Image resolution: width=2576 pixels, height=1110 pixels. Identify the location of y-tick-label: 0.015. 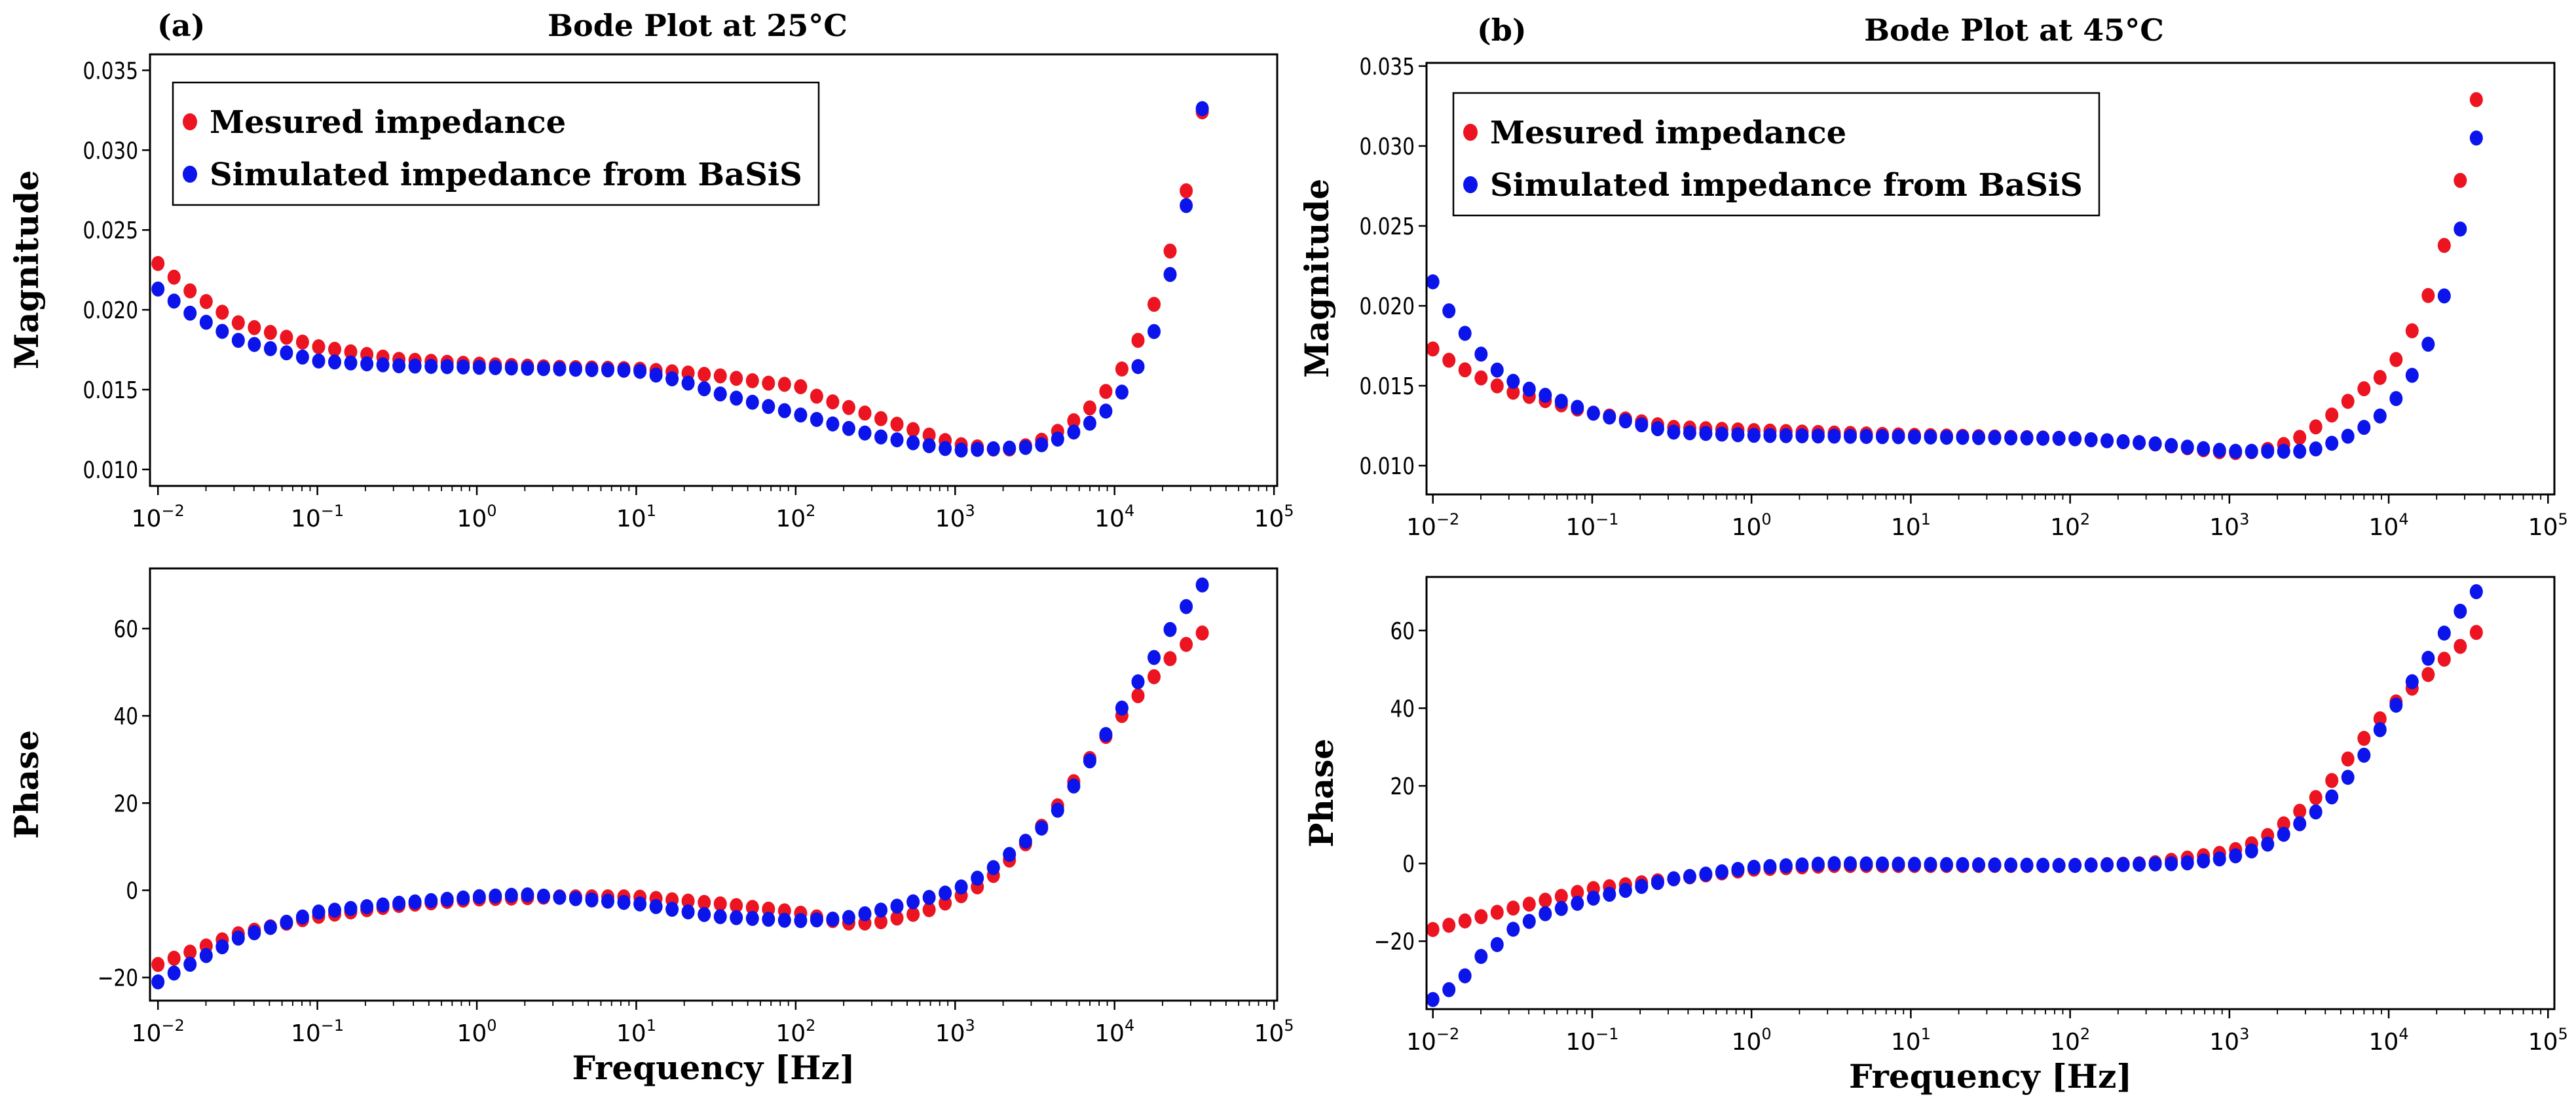
(1387, 386).